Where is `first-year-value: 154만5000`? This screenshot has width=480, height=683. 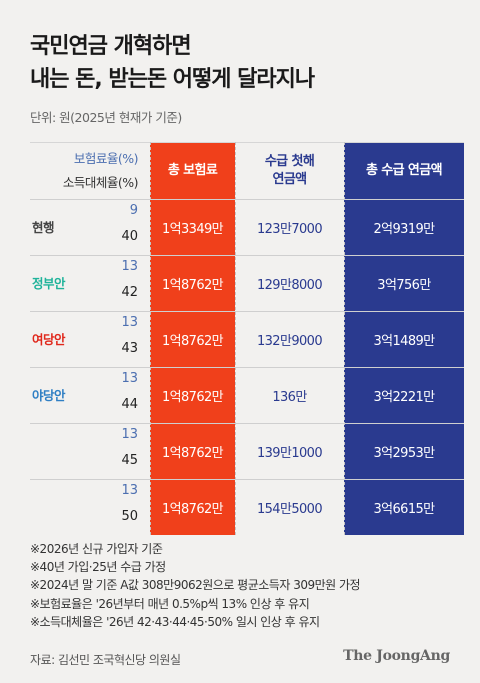
first-year-value: 154만5000 is located at coordinates (289, 509).